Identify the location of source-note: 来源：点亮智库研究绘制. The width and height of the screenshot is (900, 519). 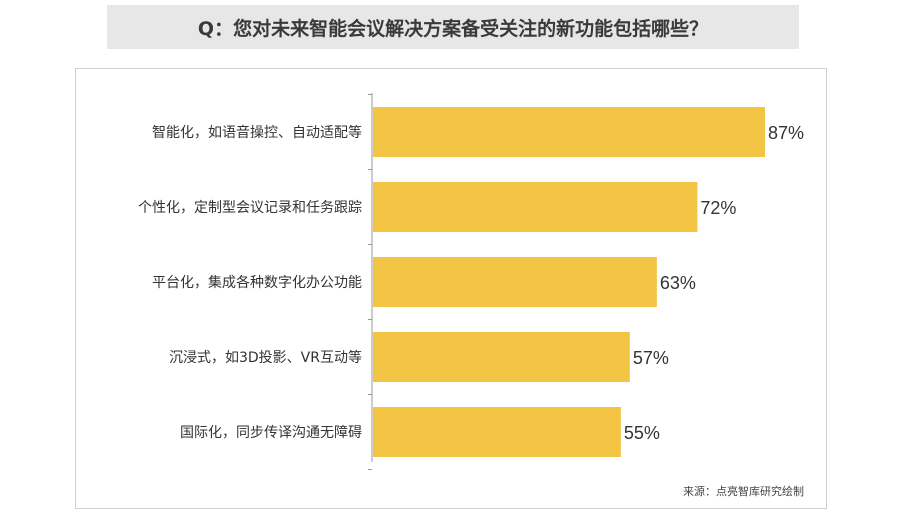
(743, 491).